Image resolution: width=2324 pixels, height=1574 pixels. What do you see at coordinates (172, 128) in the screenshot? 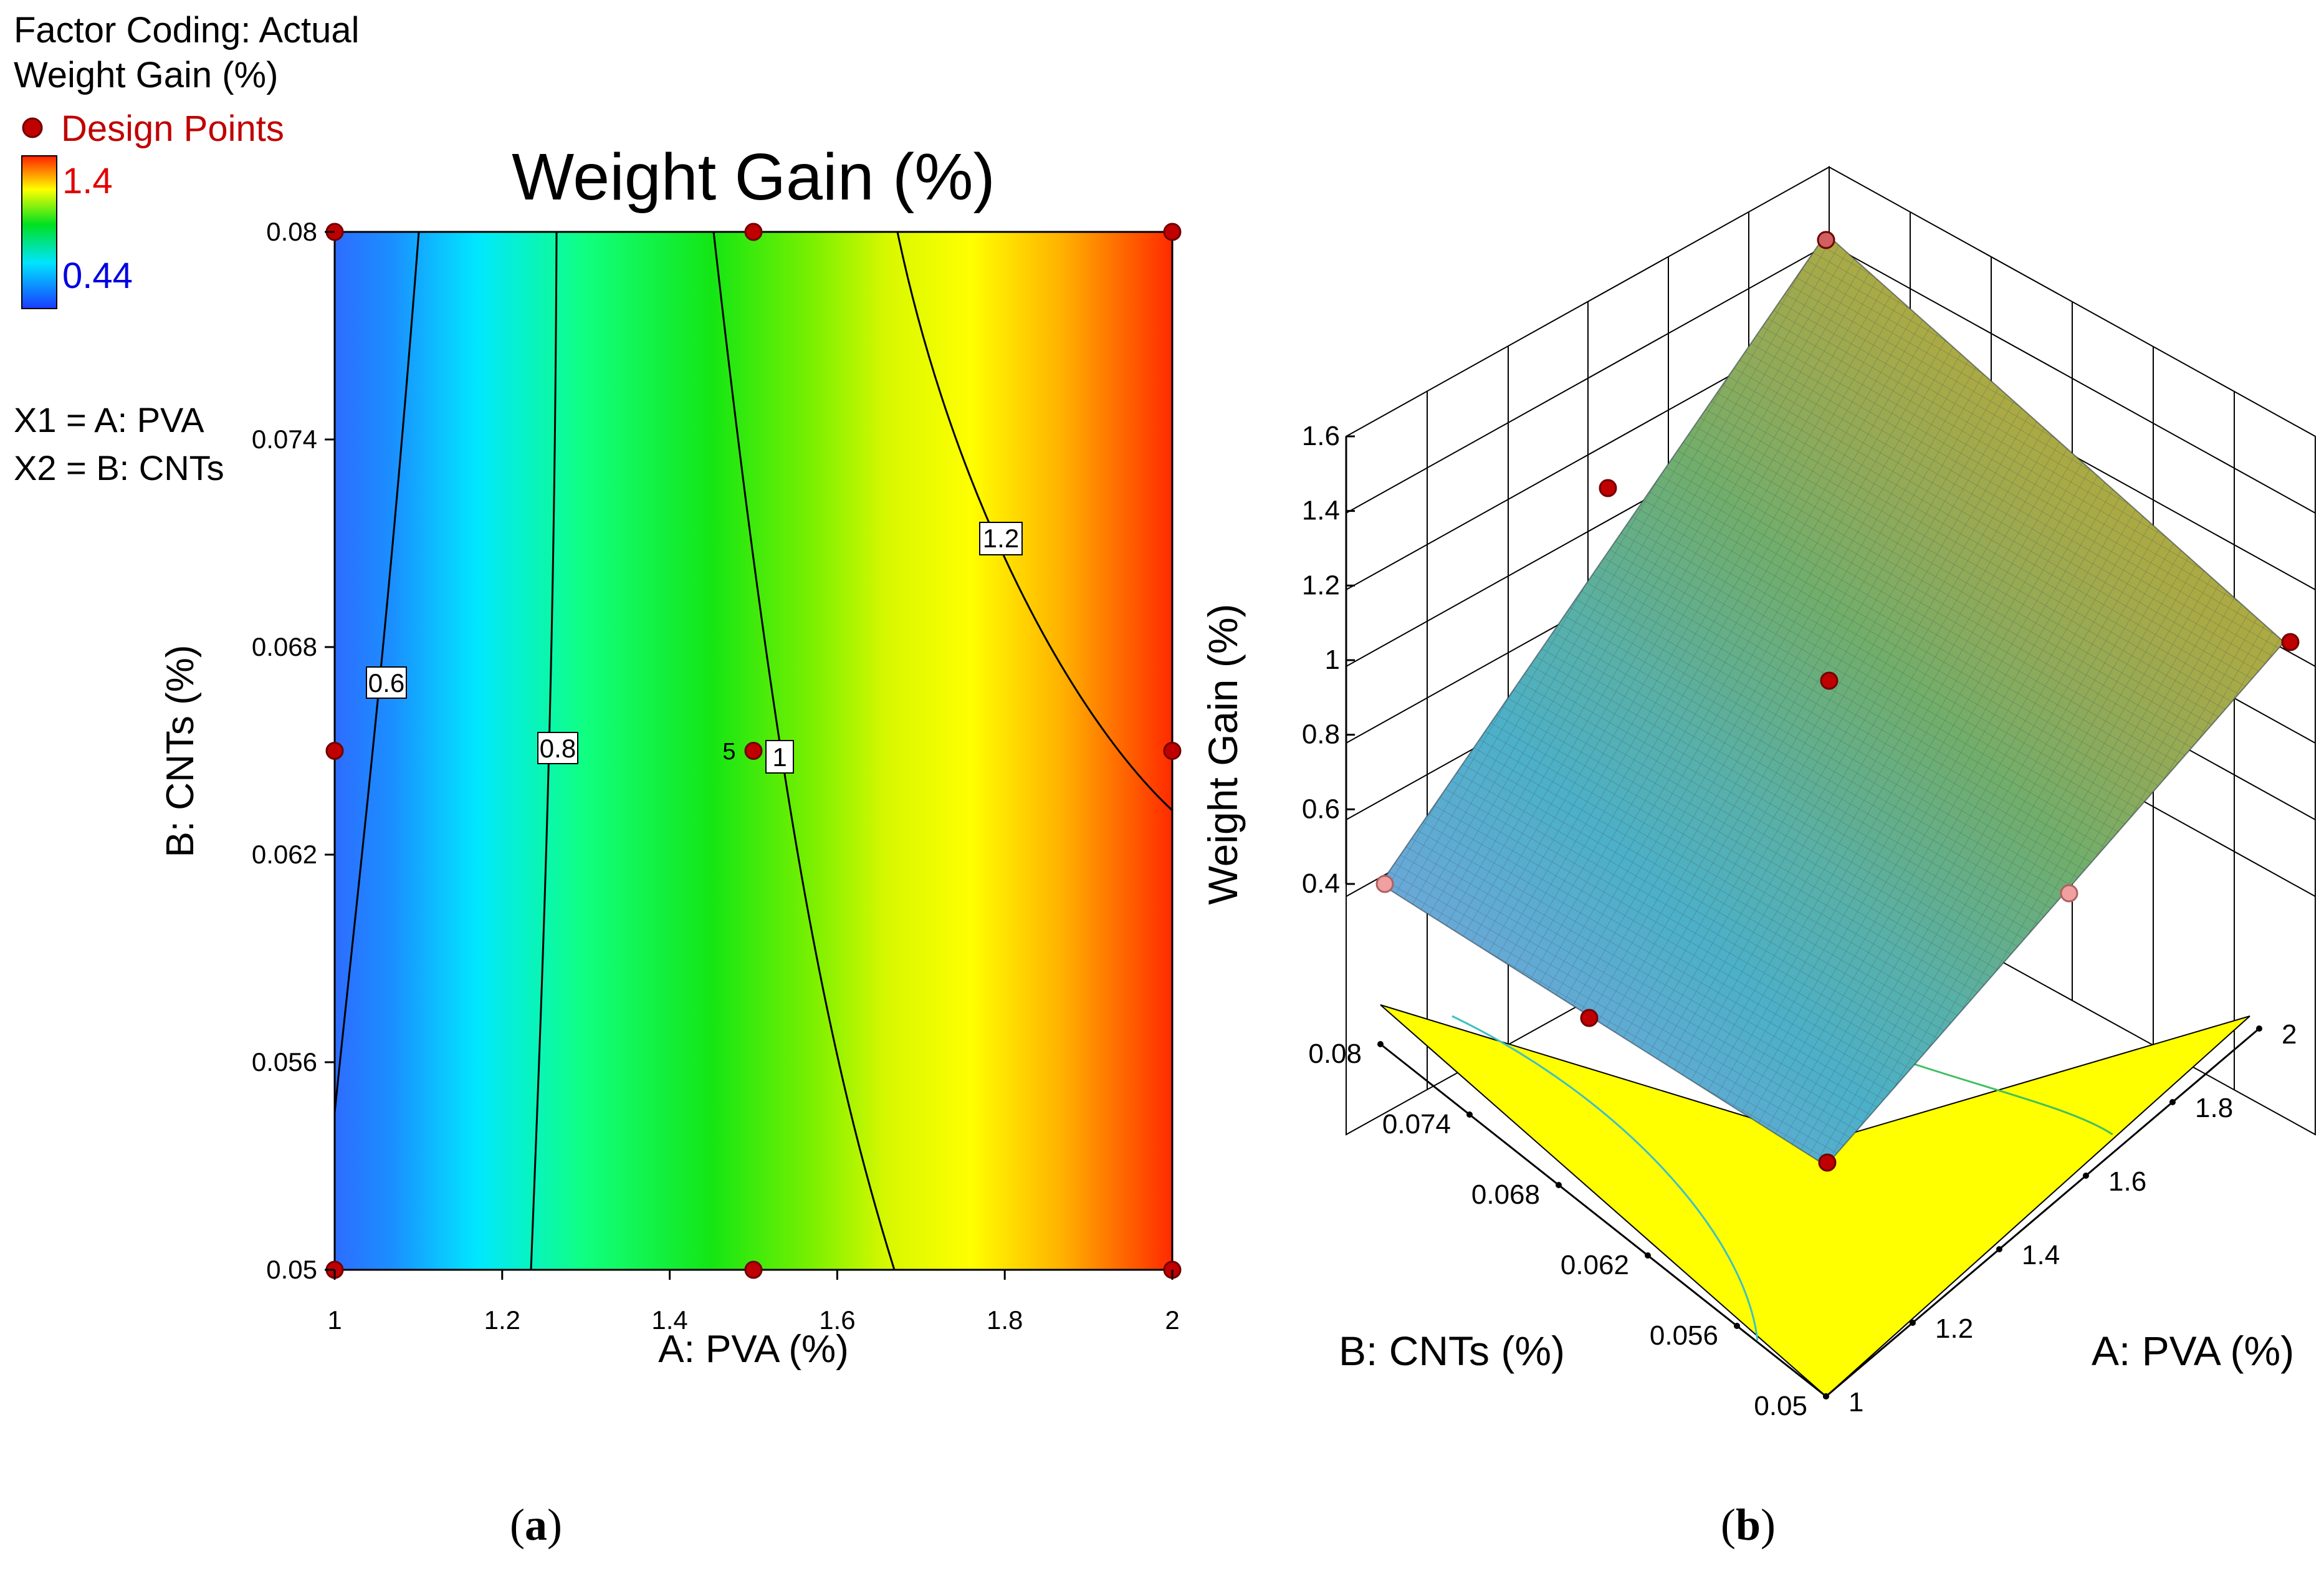
I see `legend-design-points: Design Points` at bounding box center [172, 128].